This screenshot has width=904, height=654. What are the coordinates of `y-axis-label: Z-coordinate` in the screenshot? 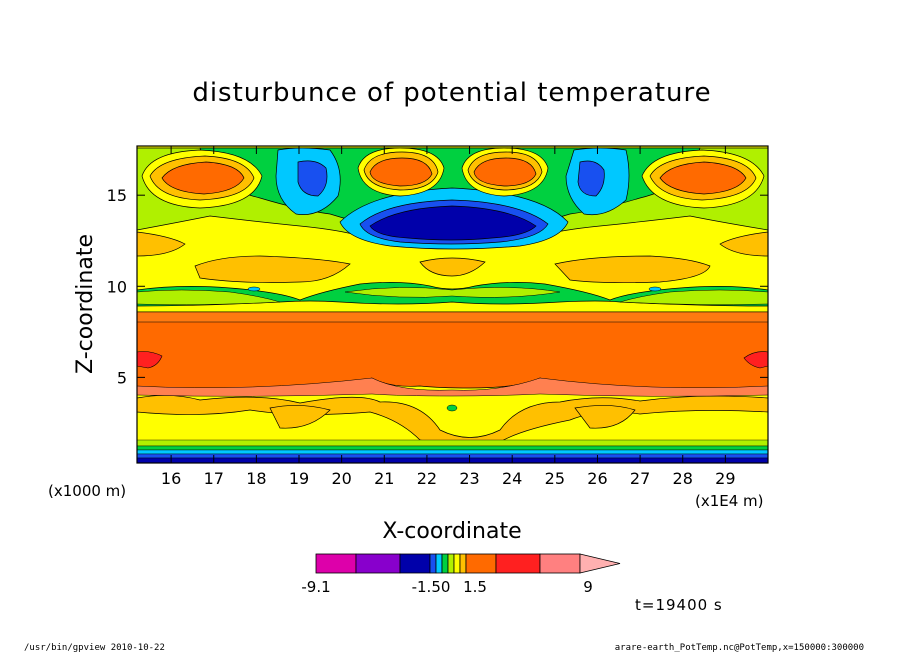 It's located at (85, 304).